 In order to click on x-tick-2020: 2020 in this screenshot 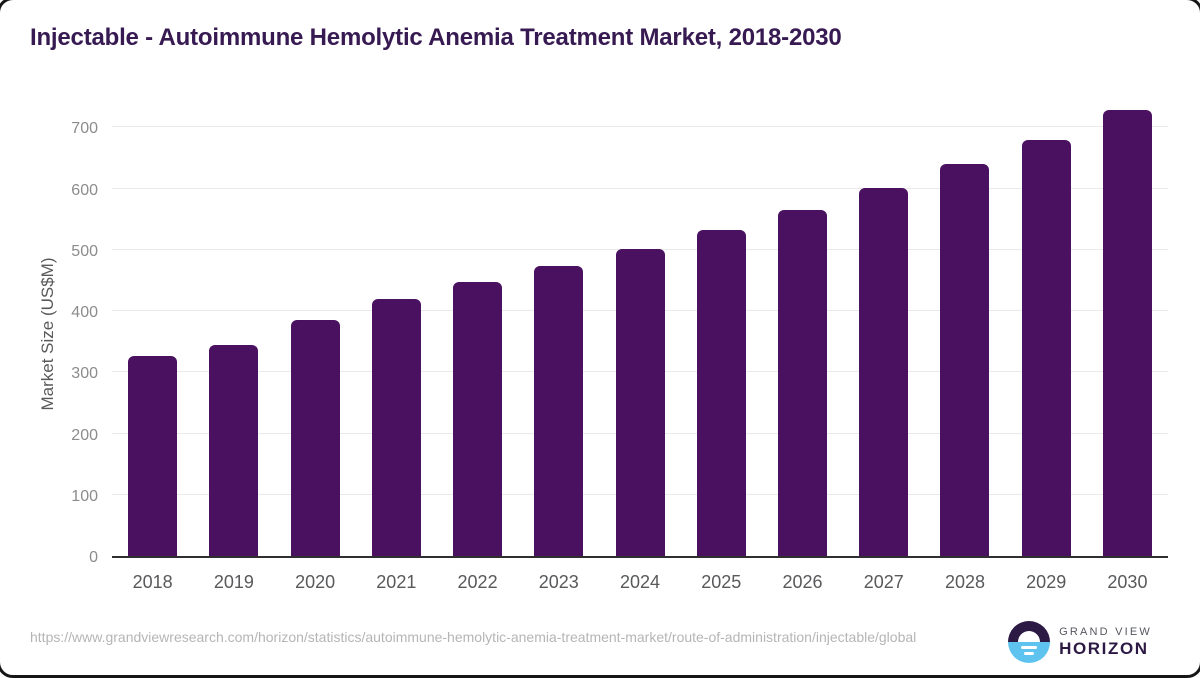, I will do `click(315, 582)`.